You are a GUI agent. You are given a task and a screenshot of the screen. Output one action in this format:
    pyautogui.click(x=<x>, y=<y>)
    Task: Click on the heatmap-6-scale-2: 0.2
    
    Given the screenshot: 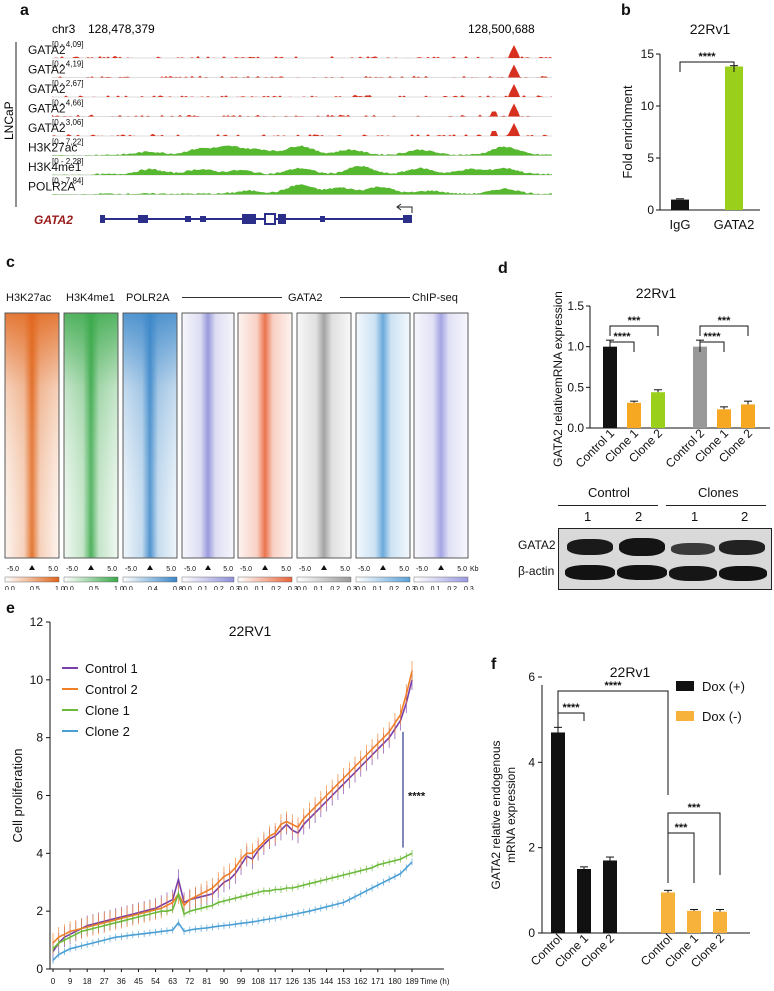 What is the action you would take?
    pyautogui.click(x=394, y=588)
    